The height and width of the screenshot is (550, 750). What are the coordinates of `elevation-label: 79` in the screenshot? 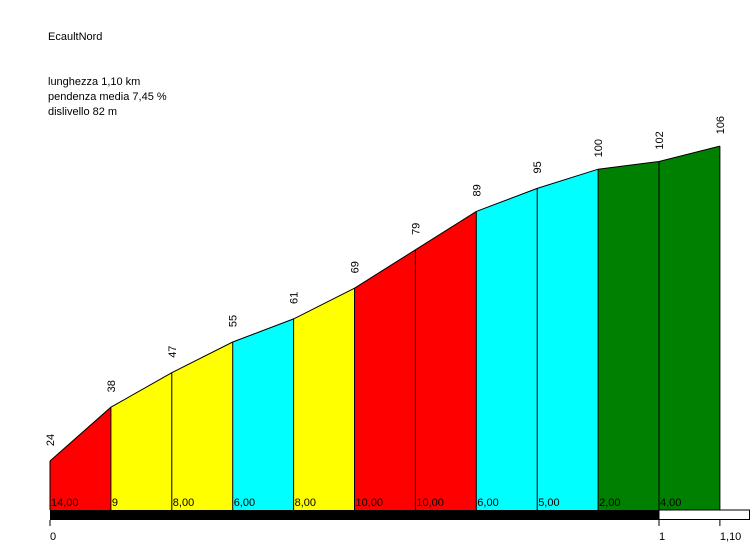 It's located at (416, 229).